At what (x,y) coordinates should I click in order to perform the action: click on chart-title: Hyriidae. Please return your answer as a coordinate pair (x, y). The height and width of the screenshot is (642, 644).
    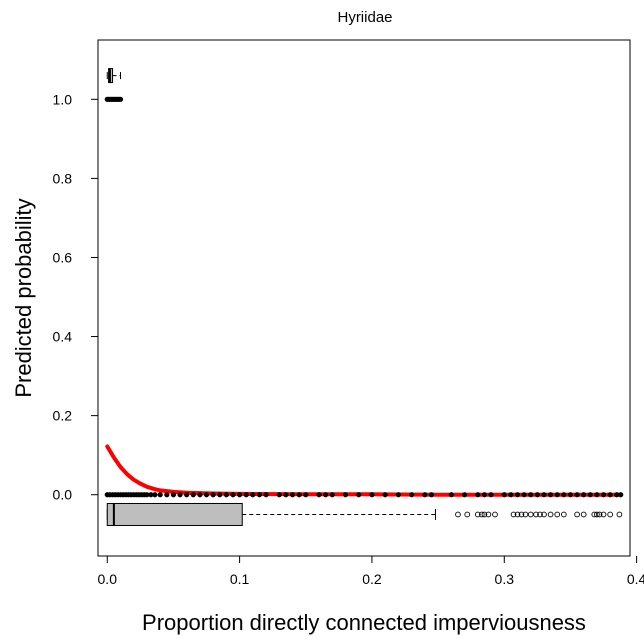
    Looking at the image, I should click on (364, 17).